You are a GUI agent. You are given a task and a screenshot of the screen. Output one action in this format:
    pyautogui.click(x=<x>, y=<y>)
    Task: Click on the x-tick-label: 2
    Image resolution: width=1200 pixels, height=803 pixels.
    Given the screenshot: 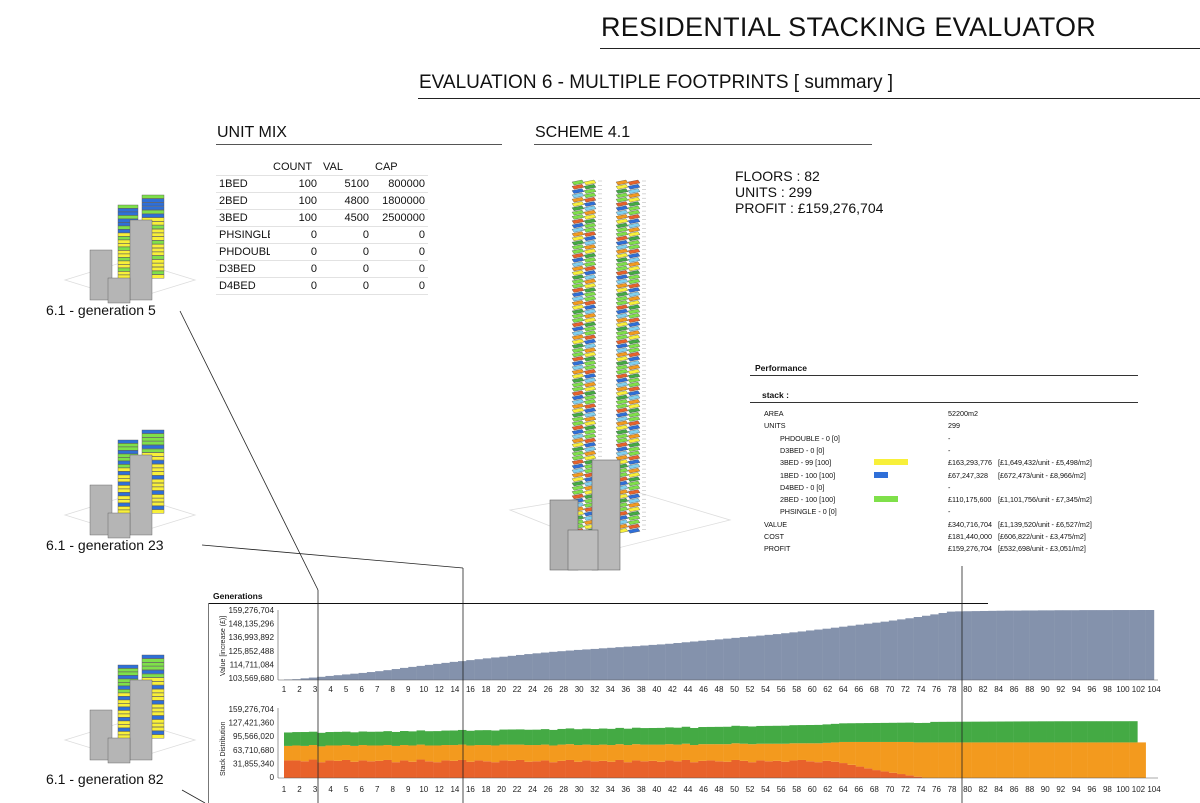 What is the action you would take?
    pyautogui.click(x=299, y=789)
    